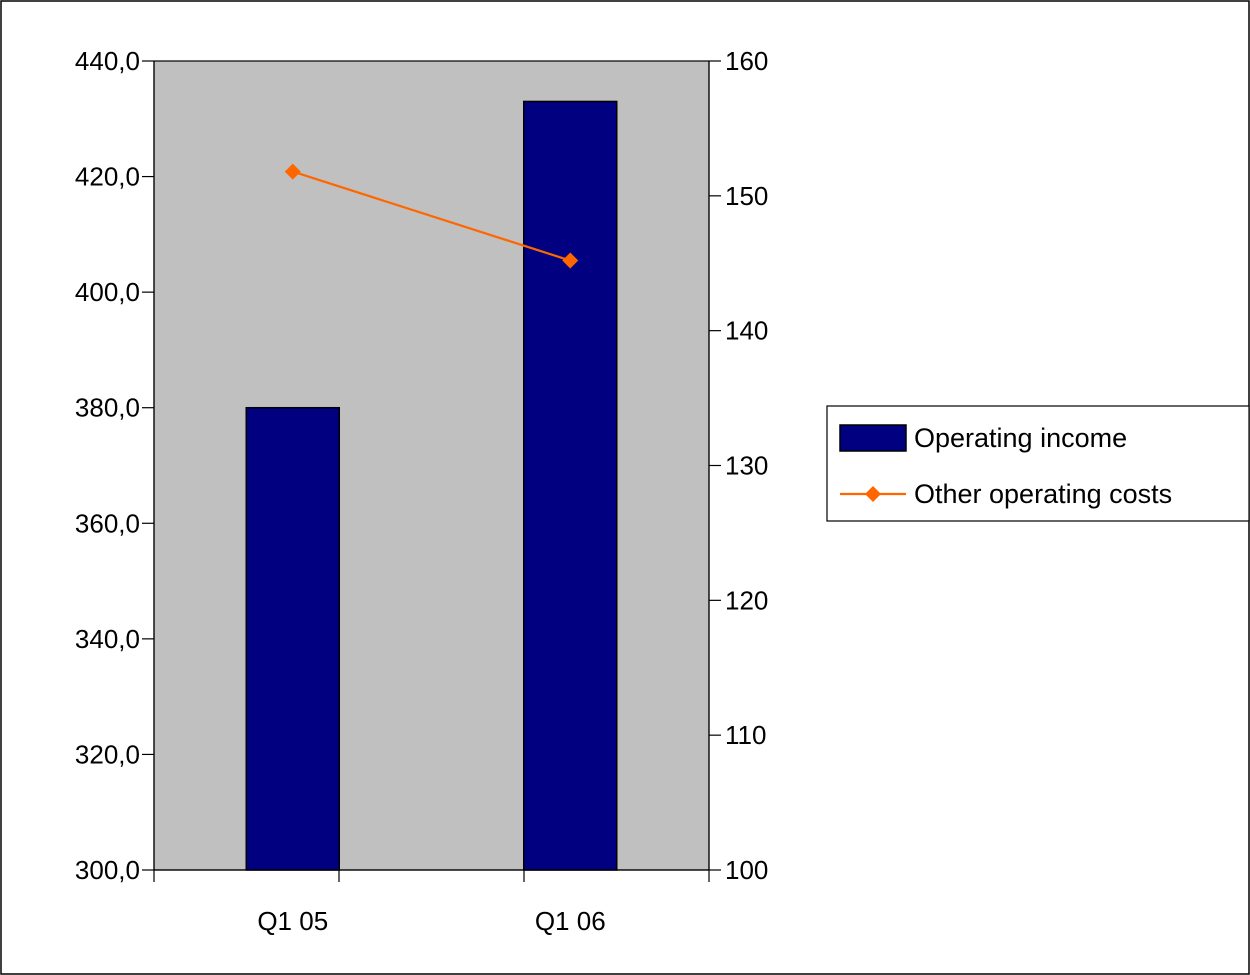 The height and width of the screenshot is (975, 1250). I want to click on left-tick-label-5: 400,0, so click(107, 292).